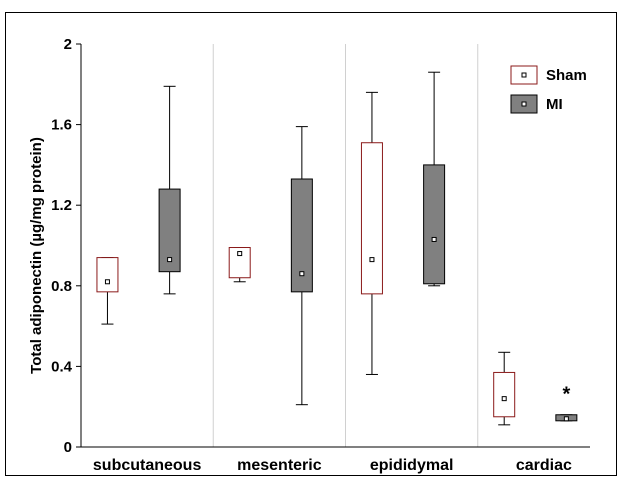 The width and height of the screenshot is (623, 482). Describe the element at coordinates (62, 366) in the screenshot. I see `y-tick-label: 0.4` at that location.